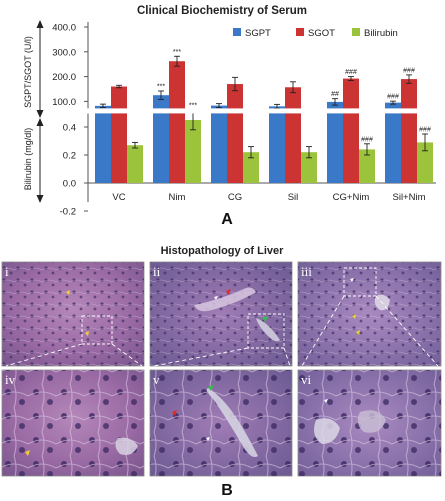 This screenshot has height=501, width=445. I want to click on y-tick-labels: 400.0 300.0 200.0 100.0 0.4 0.2 0.0 -0.2, so click(70, 120).